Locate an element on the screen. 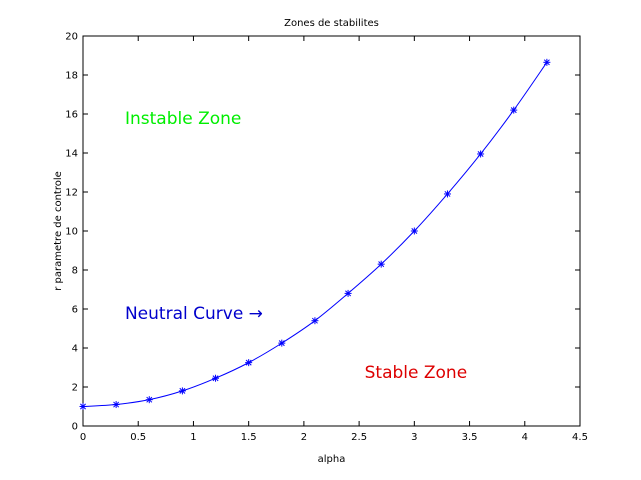  x-axis-label: alpha is located at coordinates (332, 459).